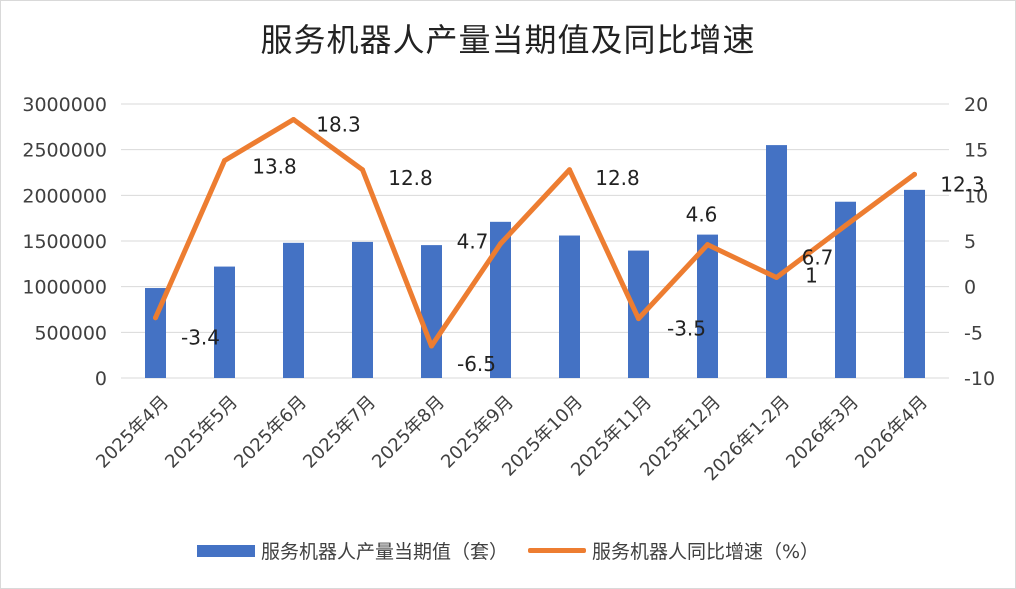  What do you see at coordinates (705, 552) in the screenshot?
I see `legend-label-growth: 服务机器人同比增速（%）` at bounding box center [705, 552].